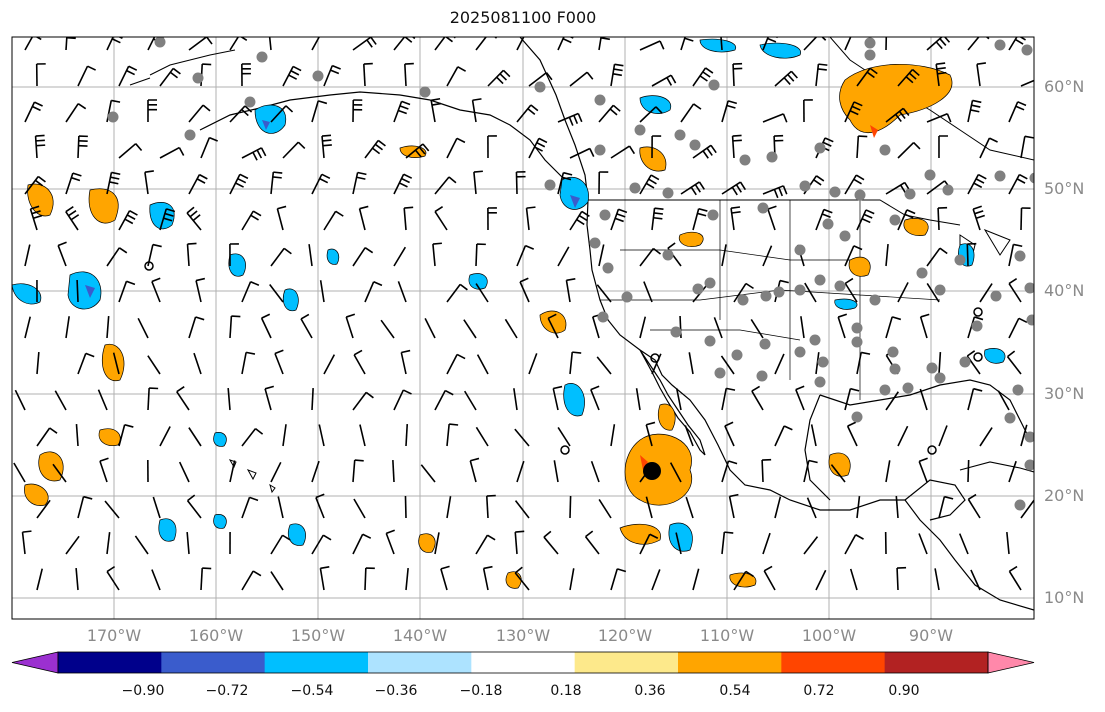 Image resolution: width=1105 pixels, height=712 pixels. Describe the element at coordinates (396, 691) in the screenshot. I see `colorbar-tick-label: −0.36` at that location.